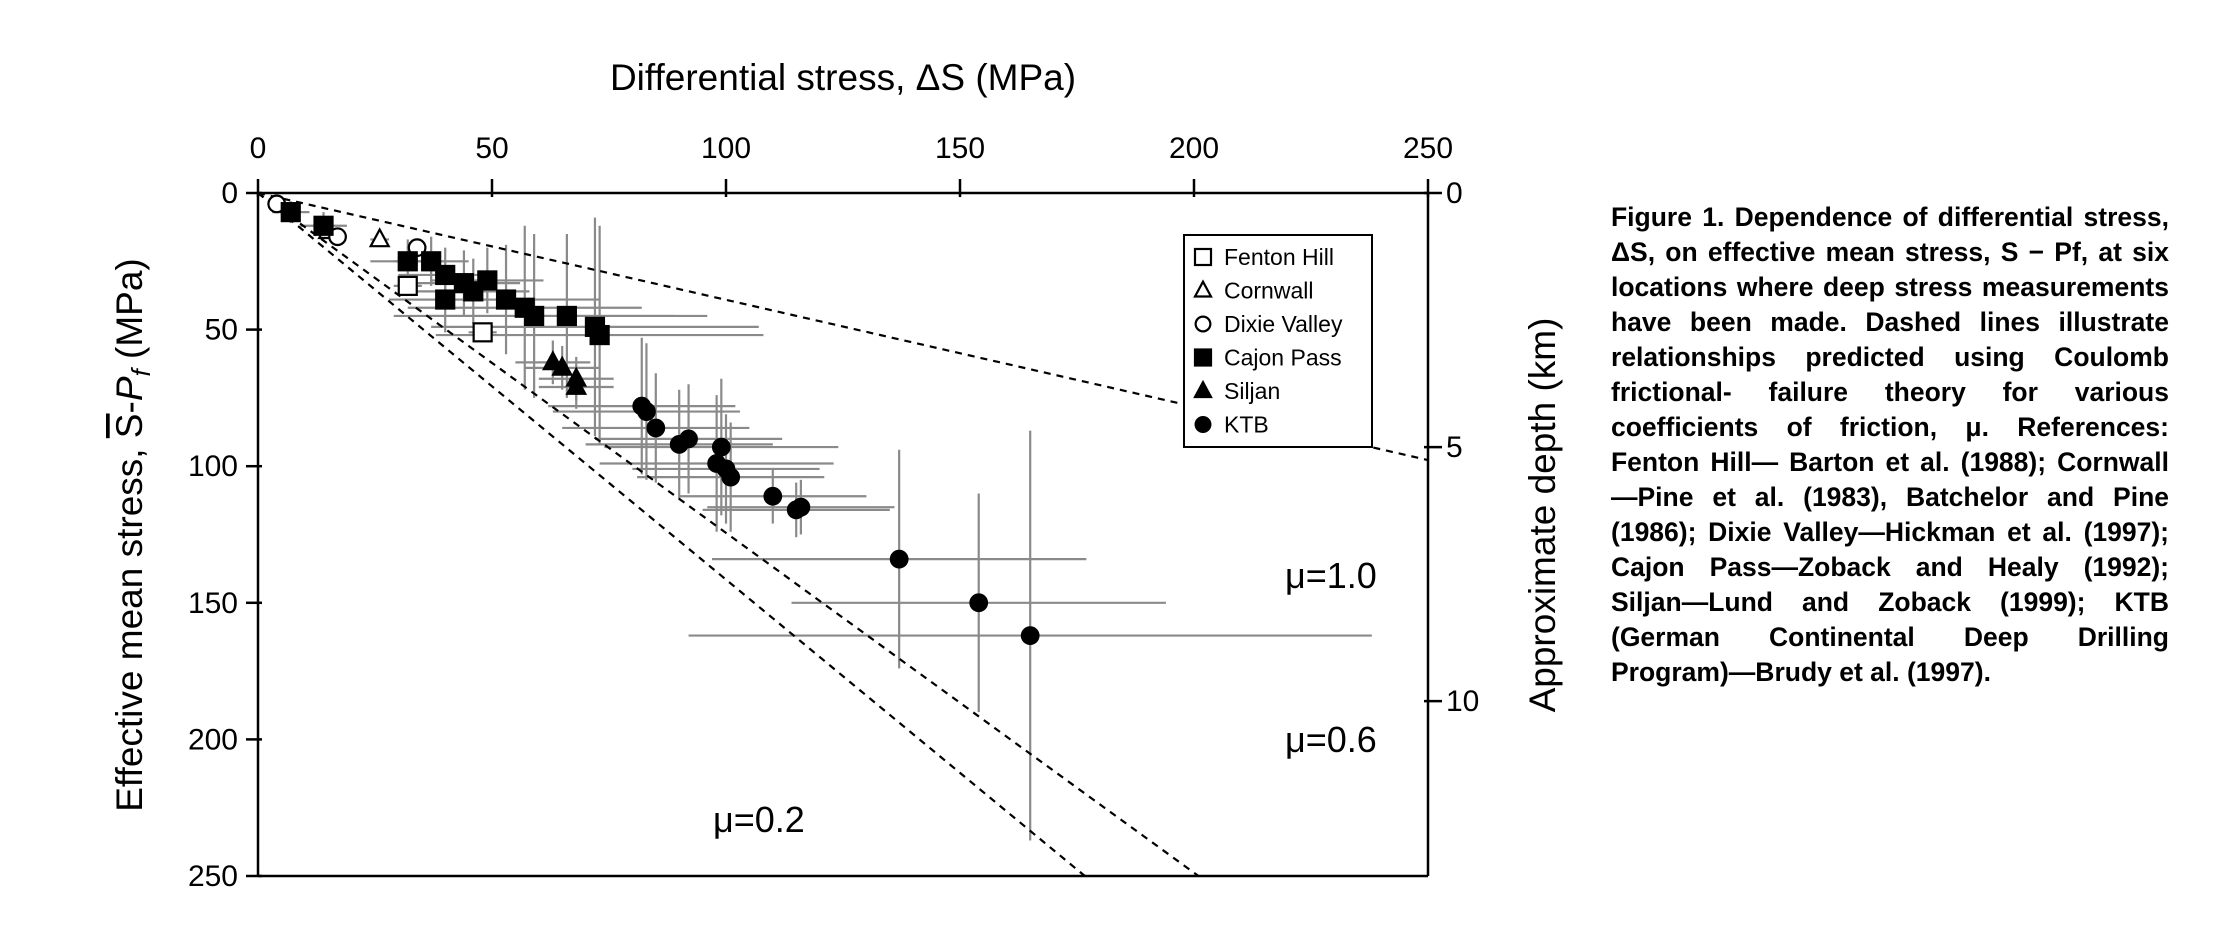 This screenshot has height=952, width=2218. What do you see at coordinates (1331, 575) in the screenshot?
I see `friction-line-label: μ=1.0` at bounding box center [1331, 575].